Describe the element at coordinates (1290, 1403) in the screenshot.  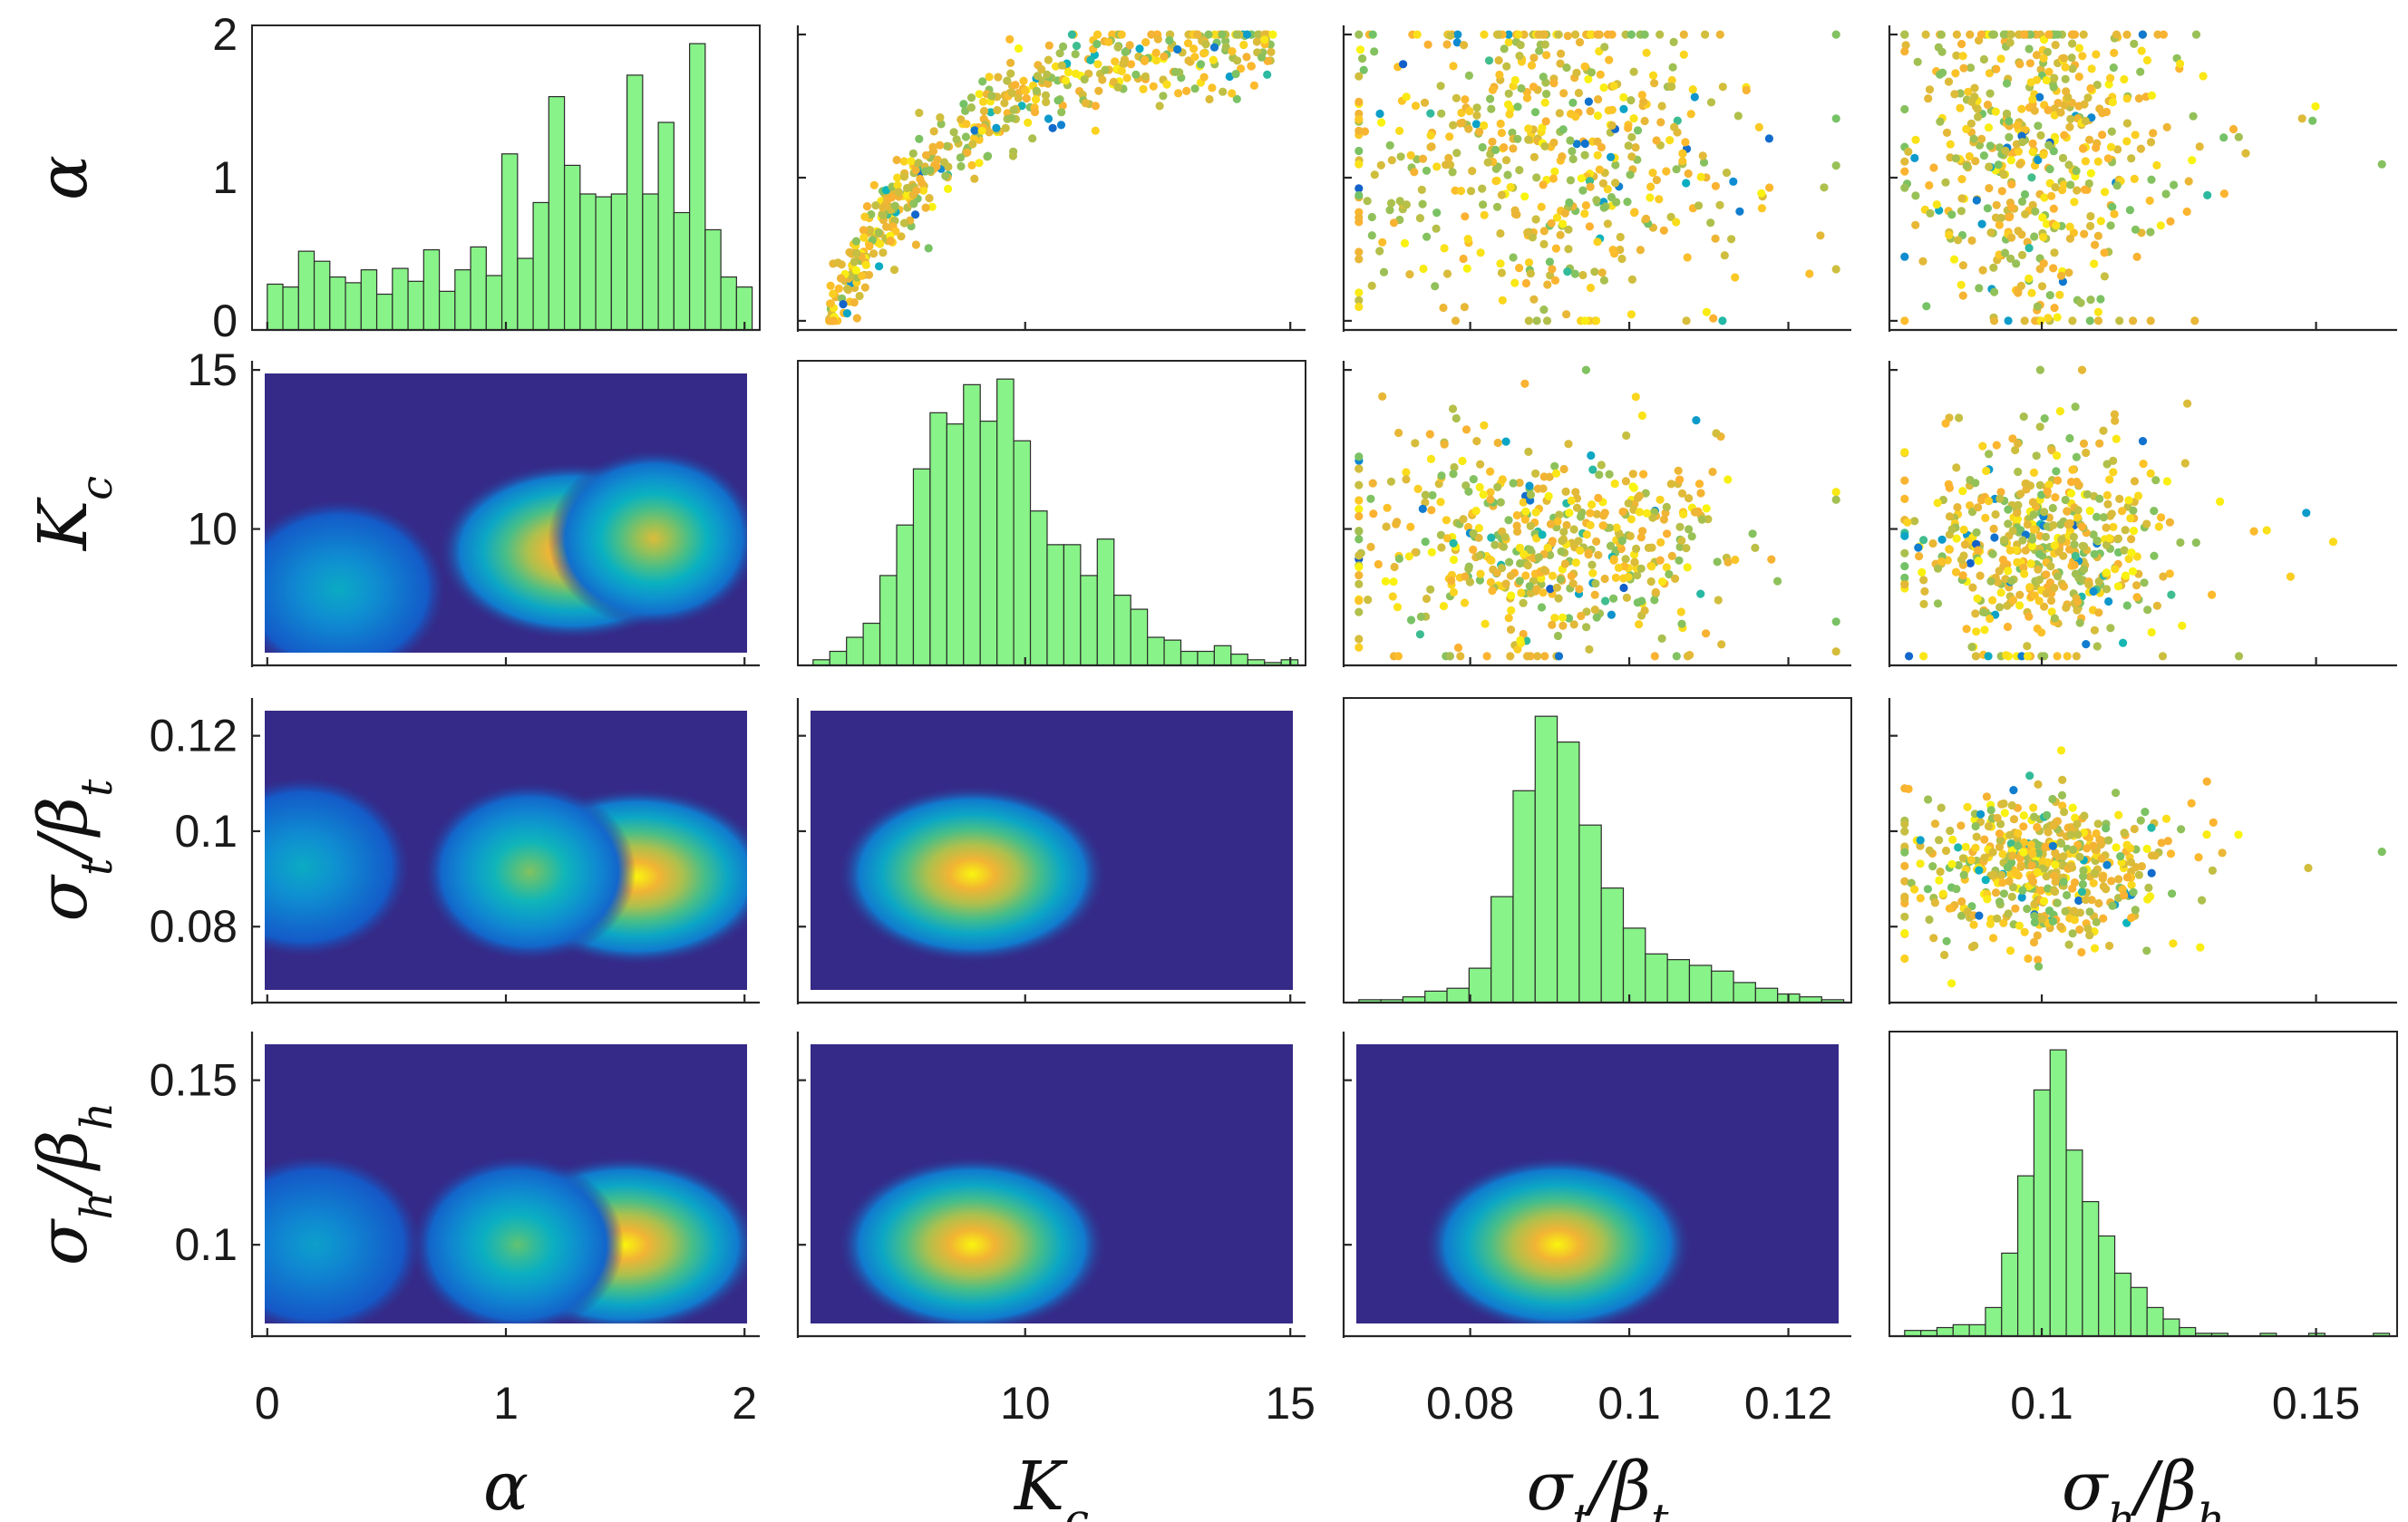
I see `x-tick-label: 15` at that location.